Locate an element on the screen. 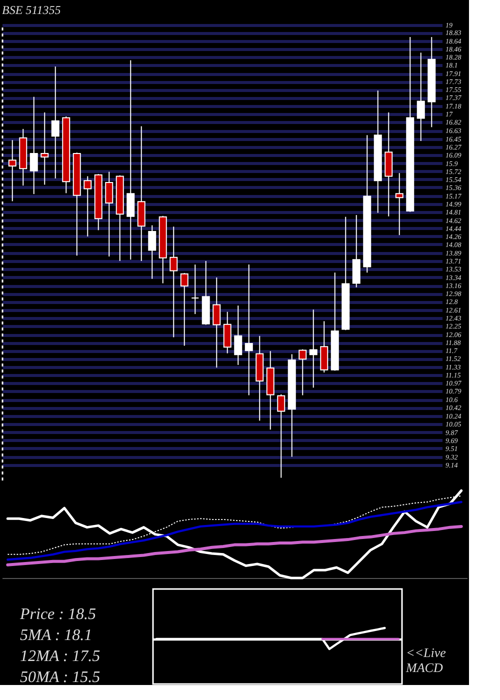 The height and width of the screenshot is (700, 500). text: 50MA : 15.5 is located at coordinates (60, 677).